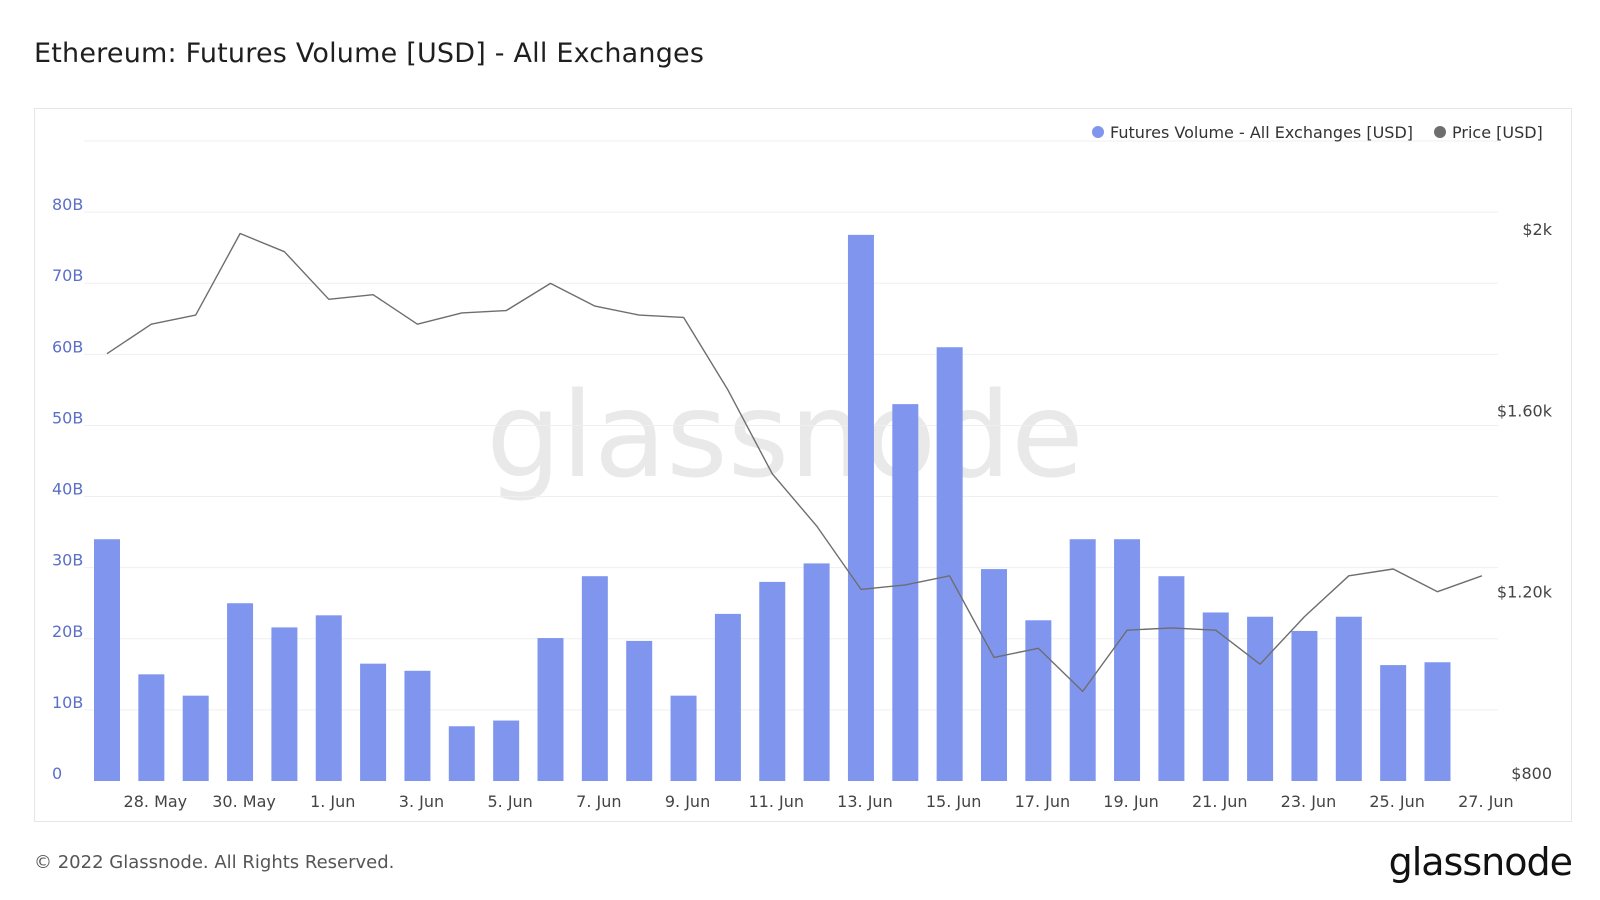  Describe the element at coordinates (1261, 132) in the screenshot. I see `legend-label: Futures Volume - All Exchanges [USD]` at that location.